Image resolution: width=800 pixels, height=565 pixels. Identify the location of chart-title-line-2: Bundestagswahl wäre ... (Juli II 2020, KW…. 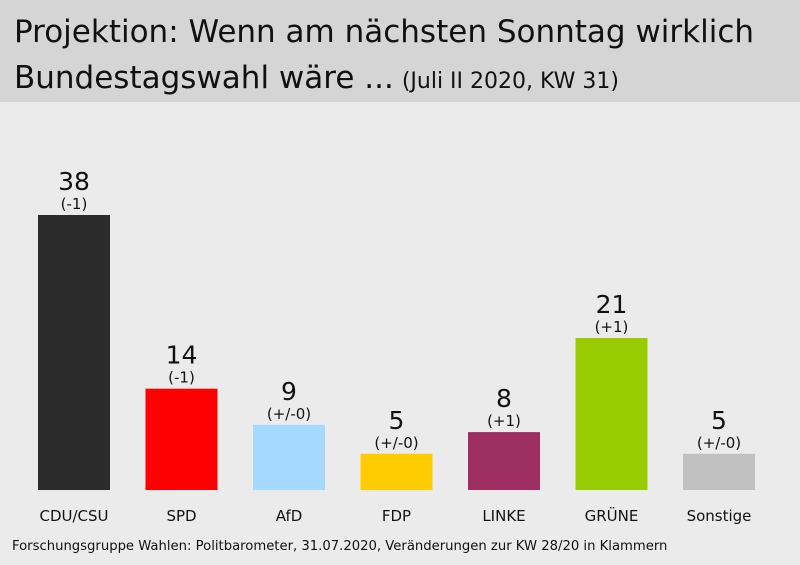
(316, 80).